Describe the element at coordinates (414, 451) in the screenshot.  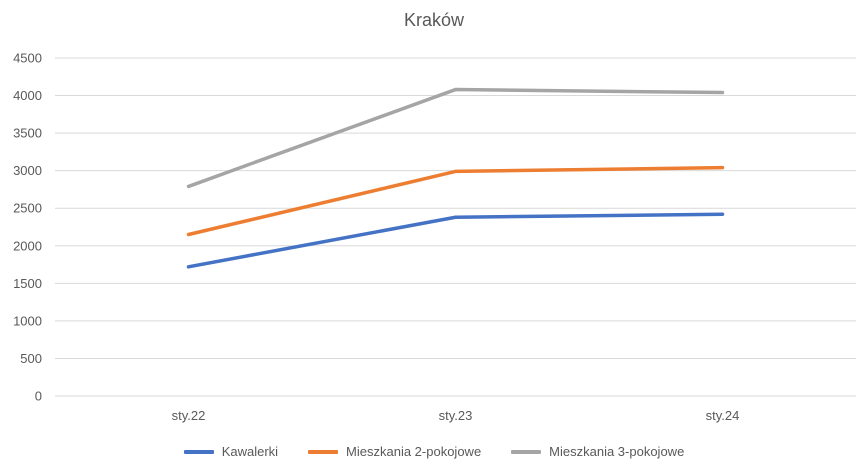
I see `legend-label: Mieszkania 2-pokojowe` at that location.